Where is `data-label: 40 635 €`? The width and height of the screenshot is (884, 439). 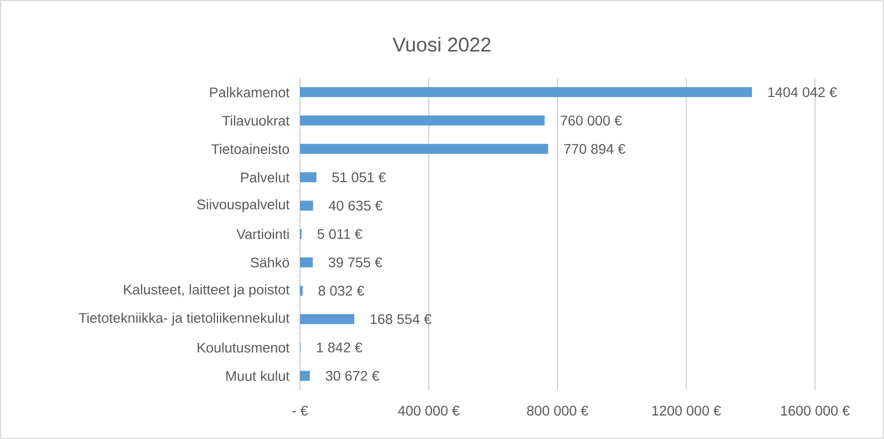
data-label: 40 635 € is located at coordinates (355, 205).